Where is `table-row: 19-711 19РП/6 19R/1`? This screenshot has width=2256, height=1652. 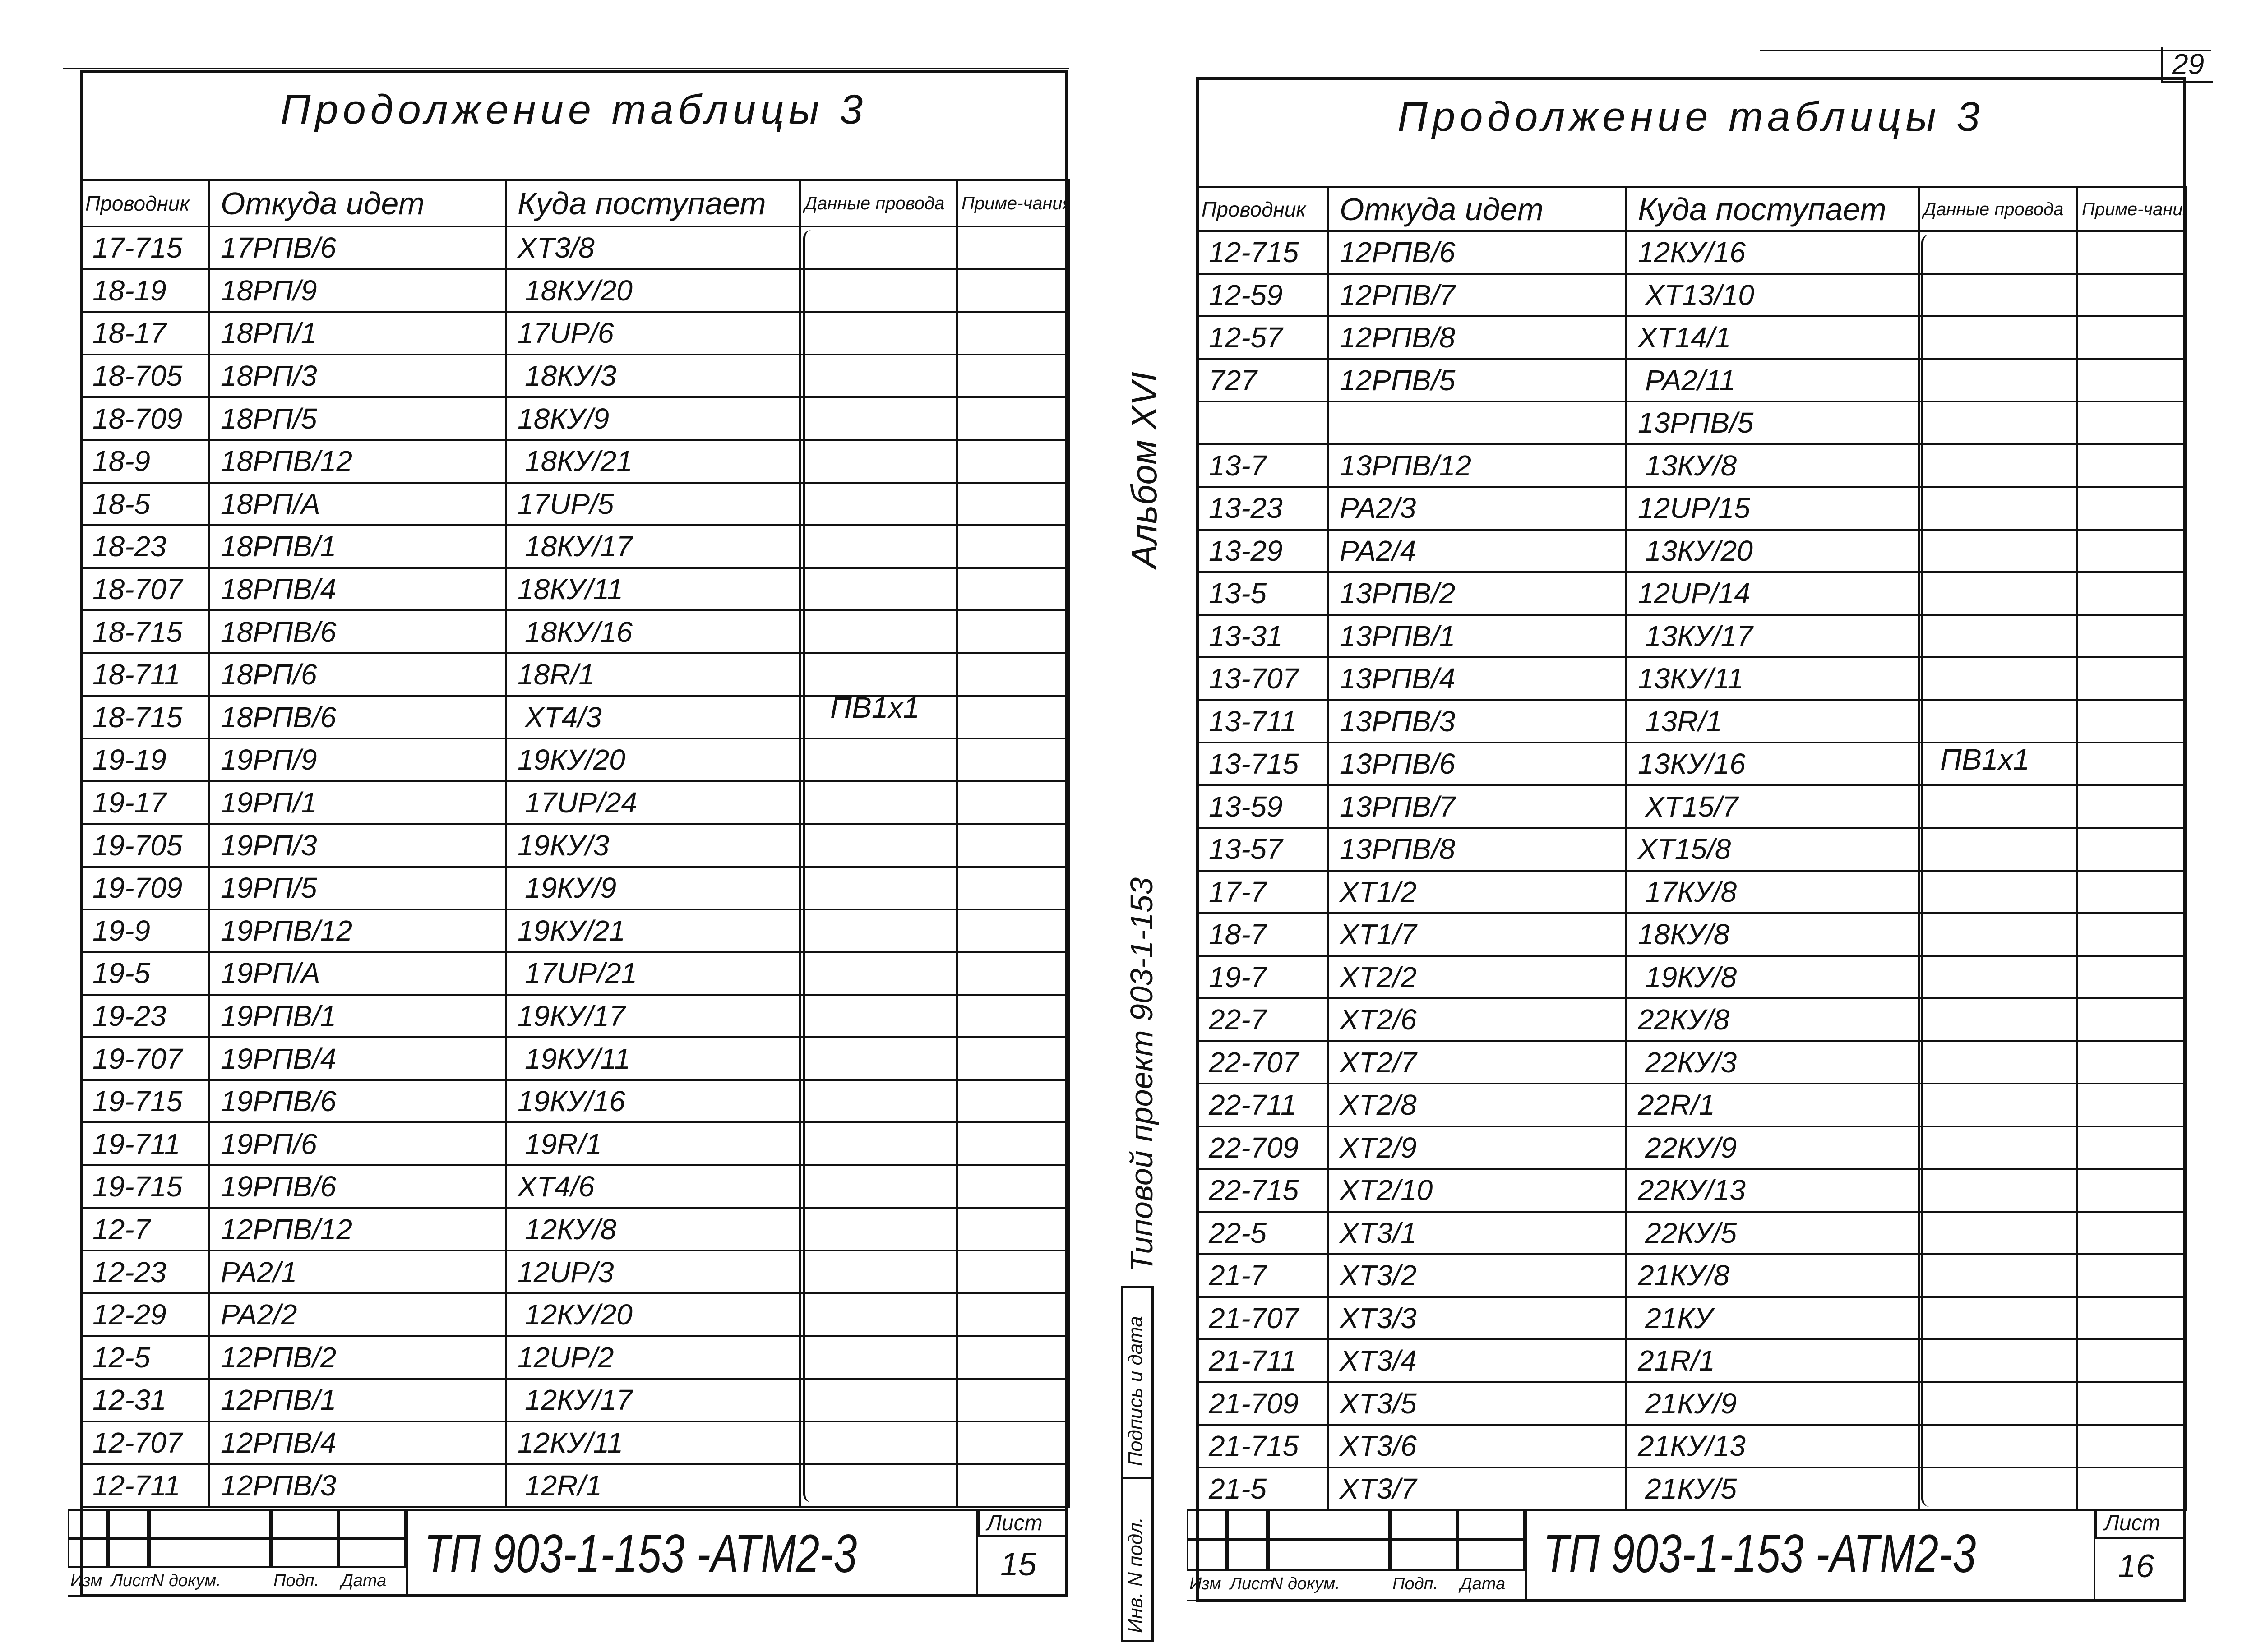 table-row: 19-711 19РП/6 19R/1 is located at coordinates (575, 1144).